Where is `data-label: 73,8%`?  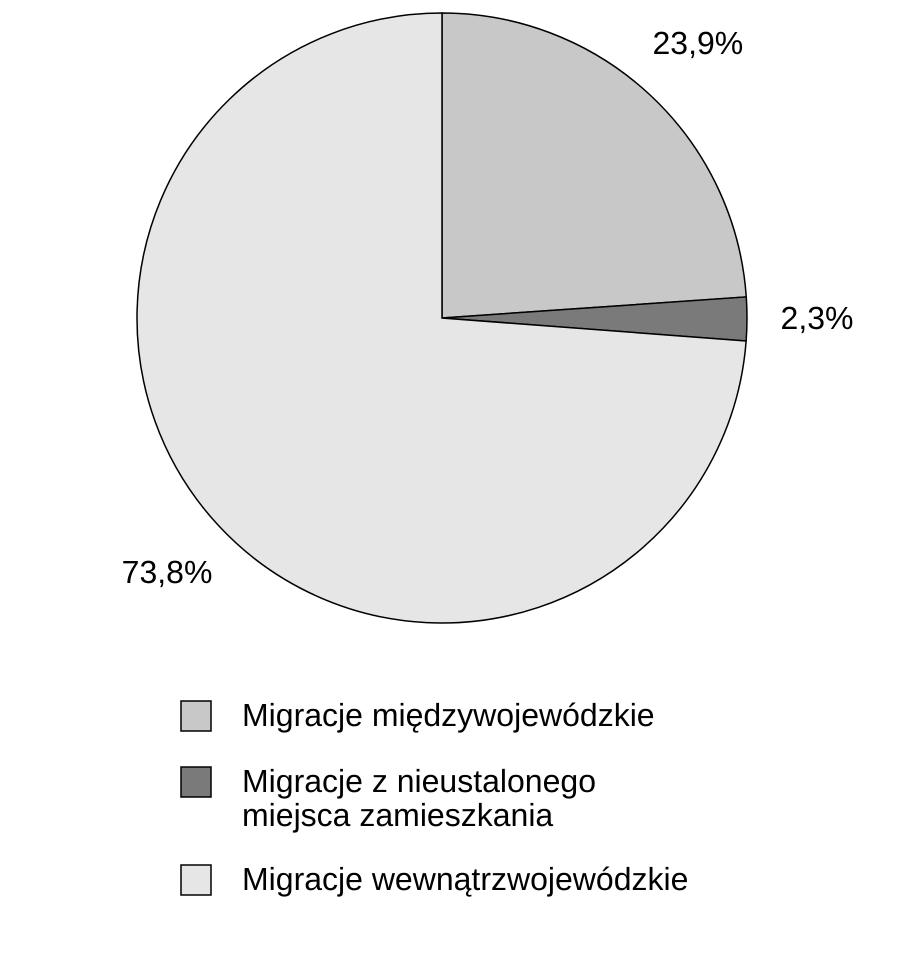
data-label: 73,8% is located at coordinates (167, 572).